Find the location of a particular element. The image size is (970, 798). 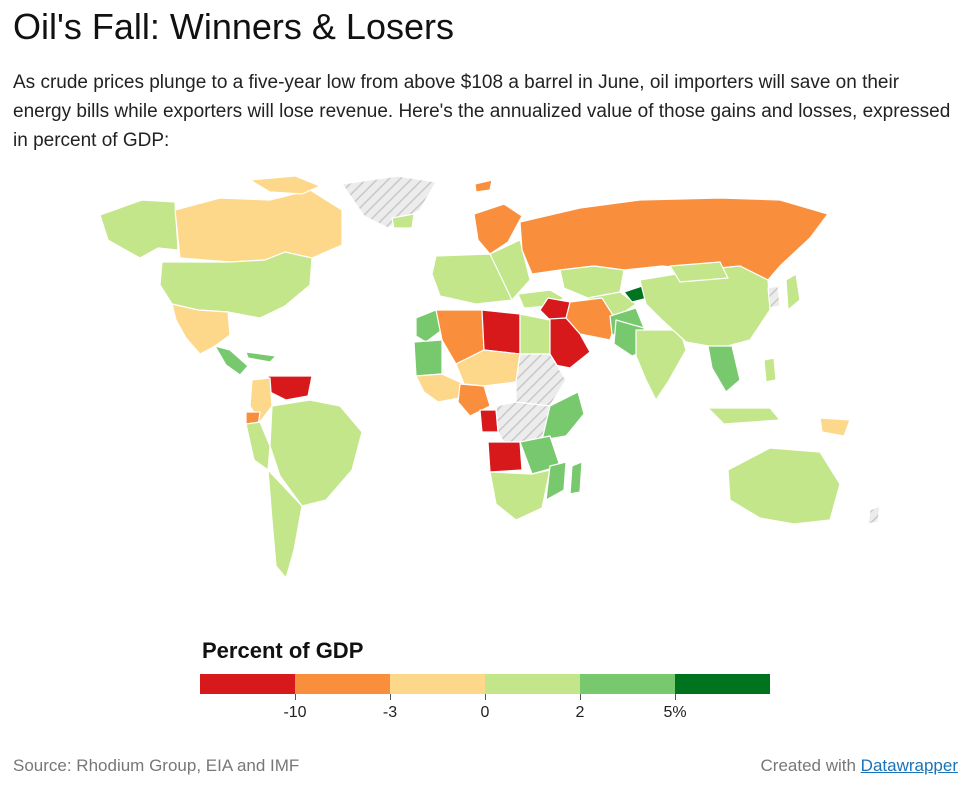

canada is located at coordinates (258, 226).